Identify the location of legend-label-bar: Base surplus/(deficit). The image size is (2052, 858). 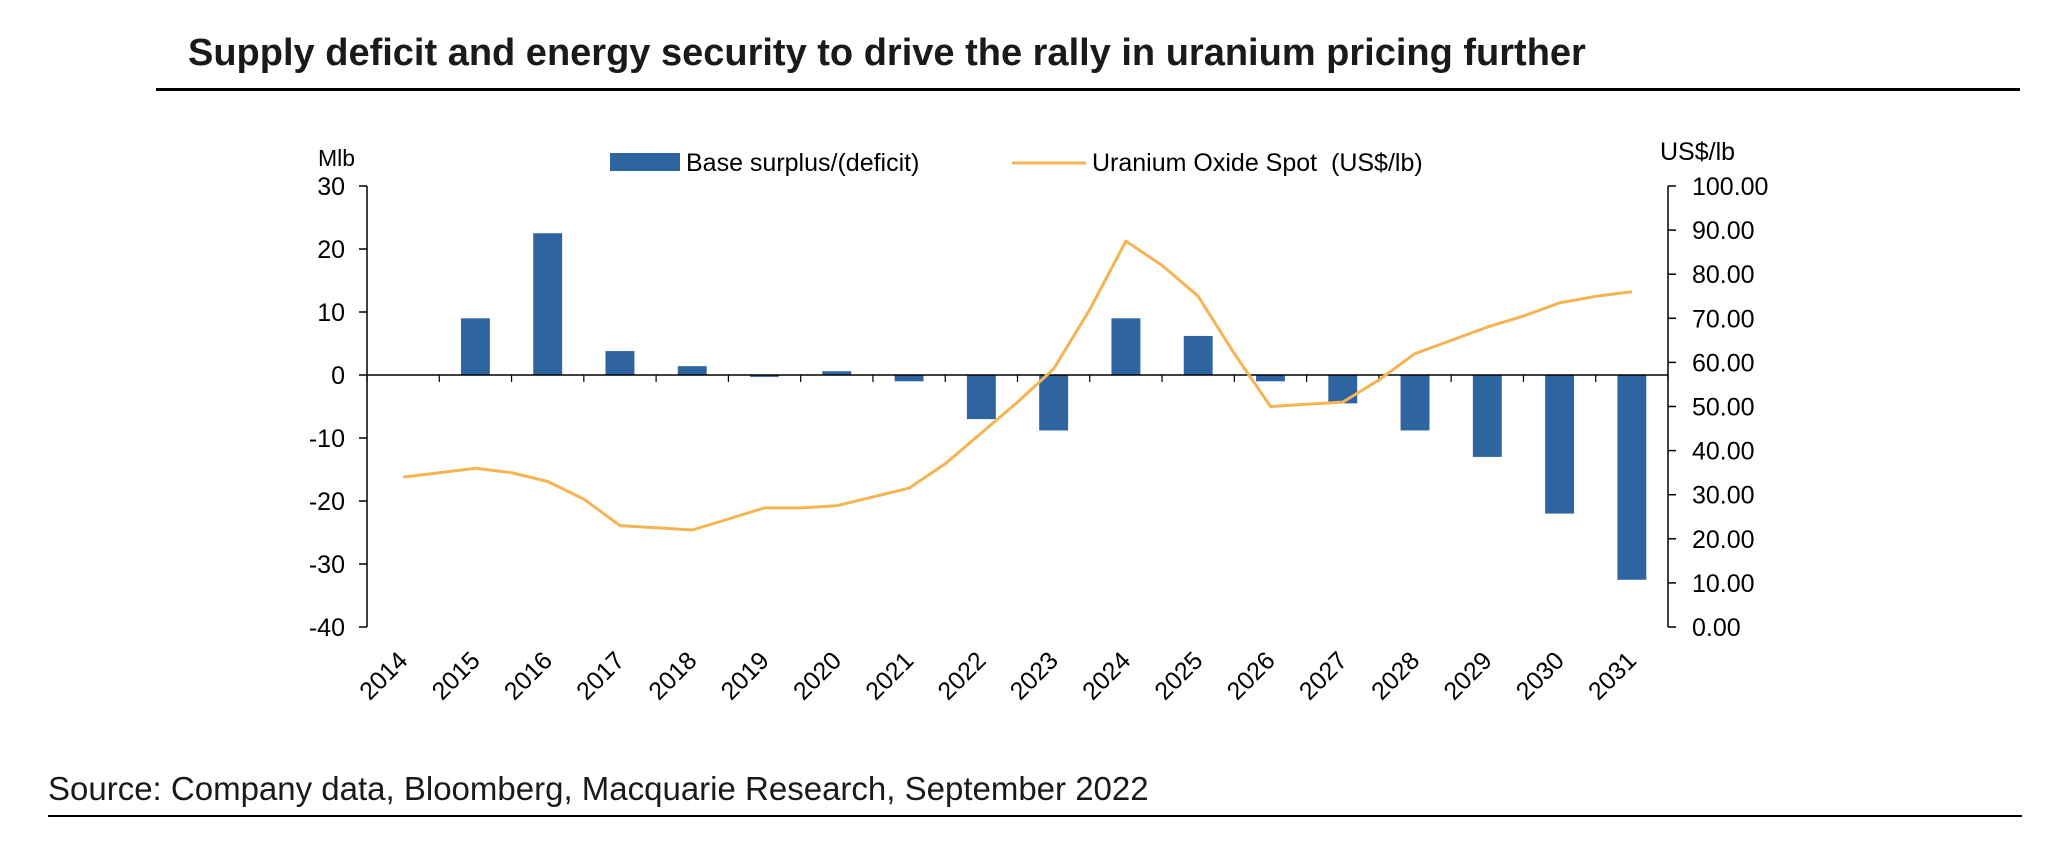
(802, 163).